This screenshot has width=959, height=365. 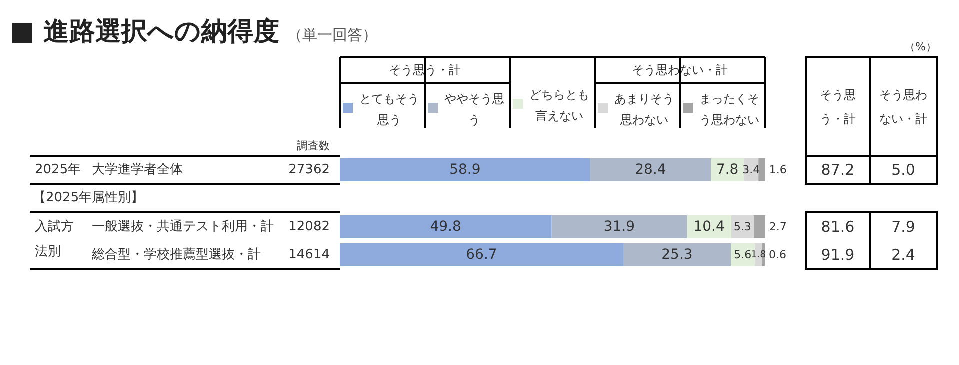 I want to click on data-label: 0.6, so click(x=777, y=255).